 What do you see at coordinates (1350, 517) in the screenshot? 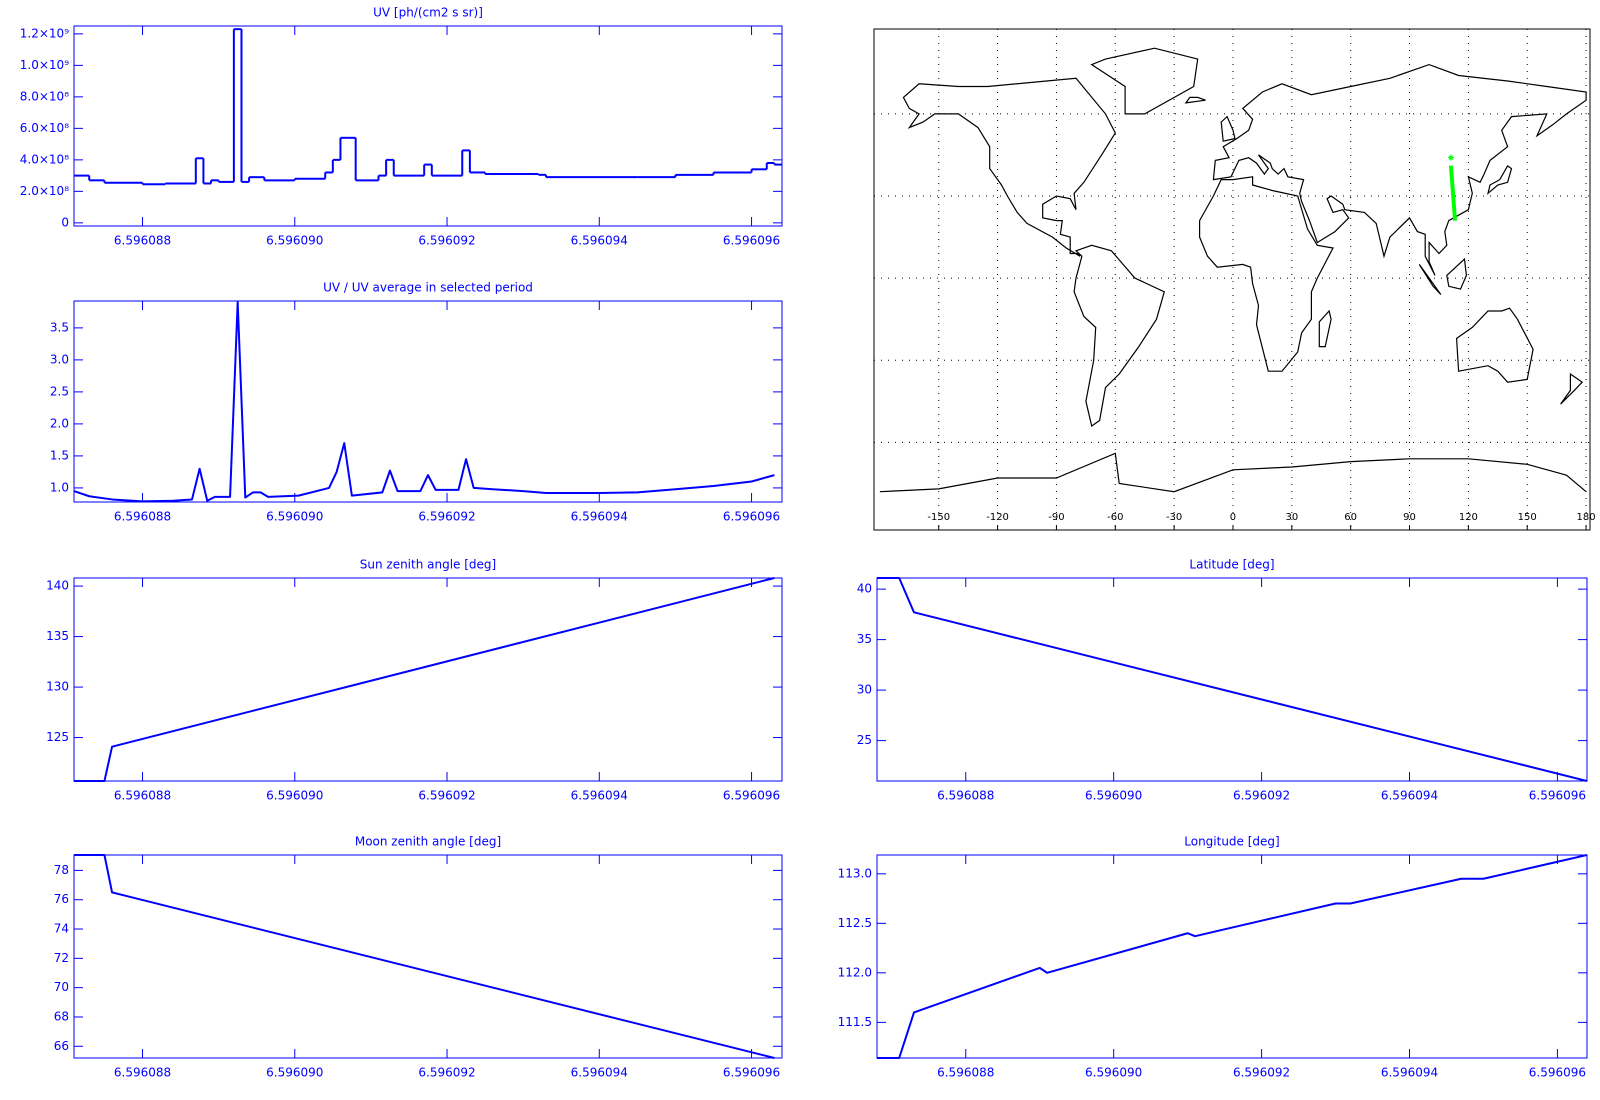
I see `map-x-tick-label: 60` at bounding box center [1350, 517].